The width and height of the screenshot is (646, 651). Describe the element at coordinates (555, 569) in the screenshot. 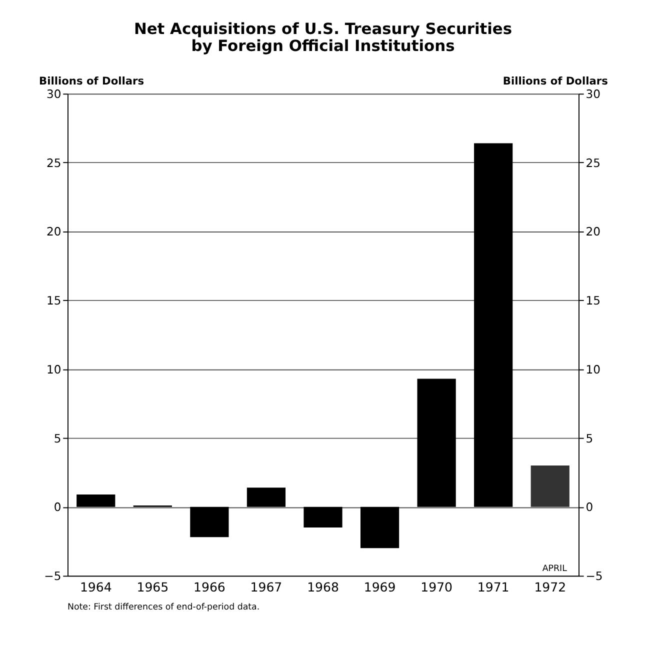

I see `annotation: APRIL` at that location.